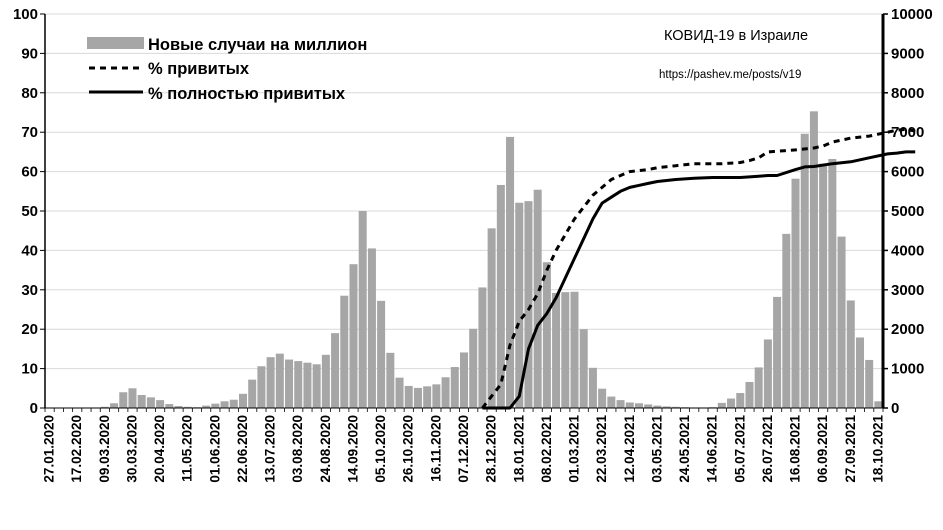 This screenshot has width=943, height=530. Describe the element at coordinates (76, 449) in the screenshot. I see `x-tick-label: 17.02.2020` at that location.